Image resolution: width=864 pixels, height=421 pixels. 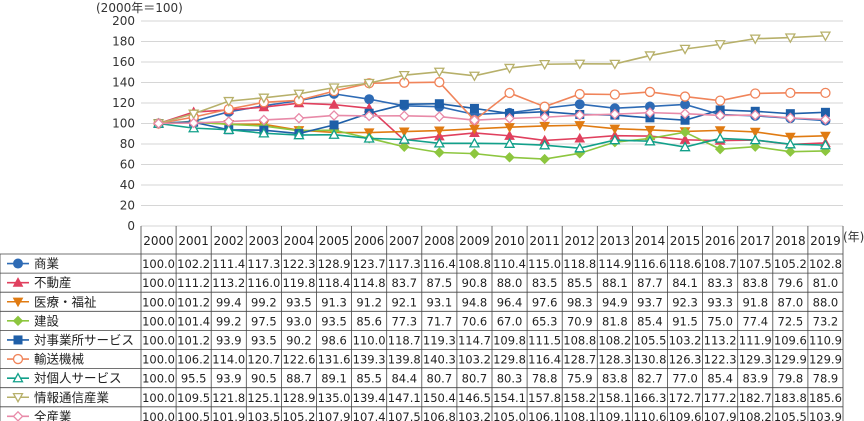 I want to click on table-cell: 94.8, so click(x=475, y=302).